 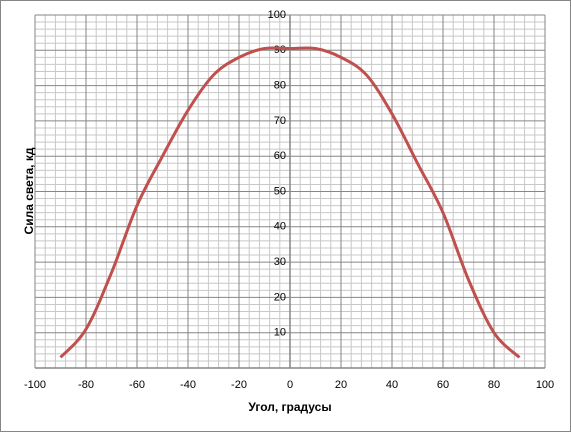 What do you see at coordinates (494, 385) in the screenshot?
I see `x-tick-label: 80` at bounding box center [494, 385].